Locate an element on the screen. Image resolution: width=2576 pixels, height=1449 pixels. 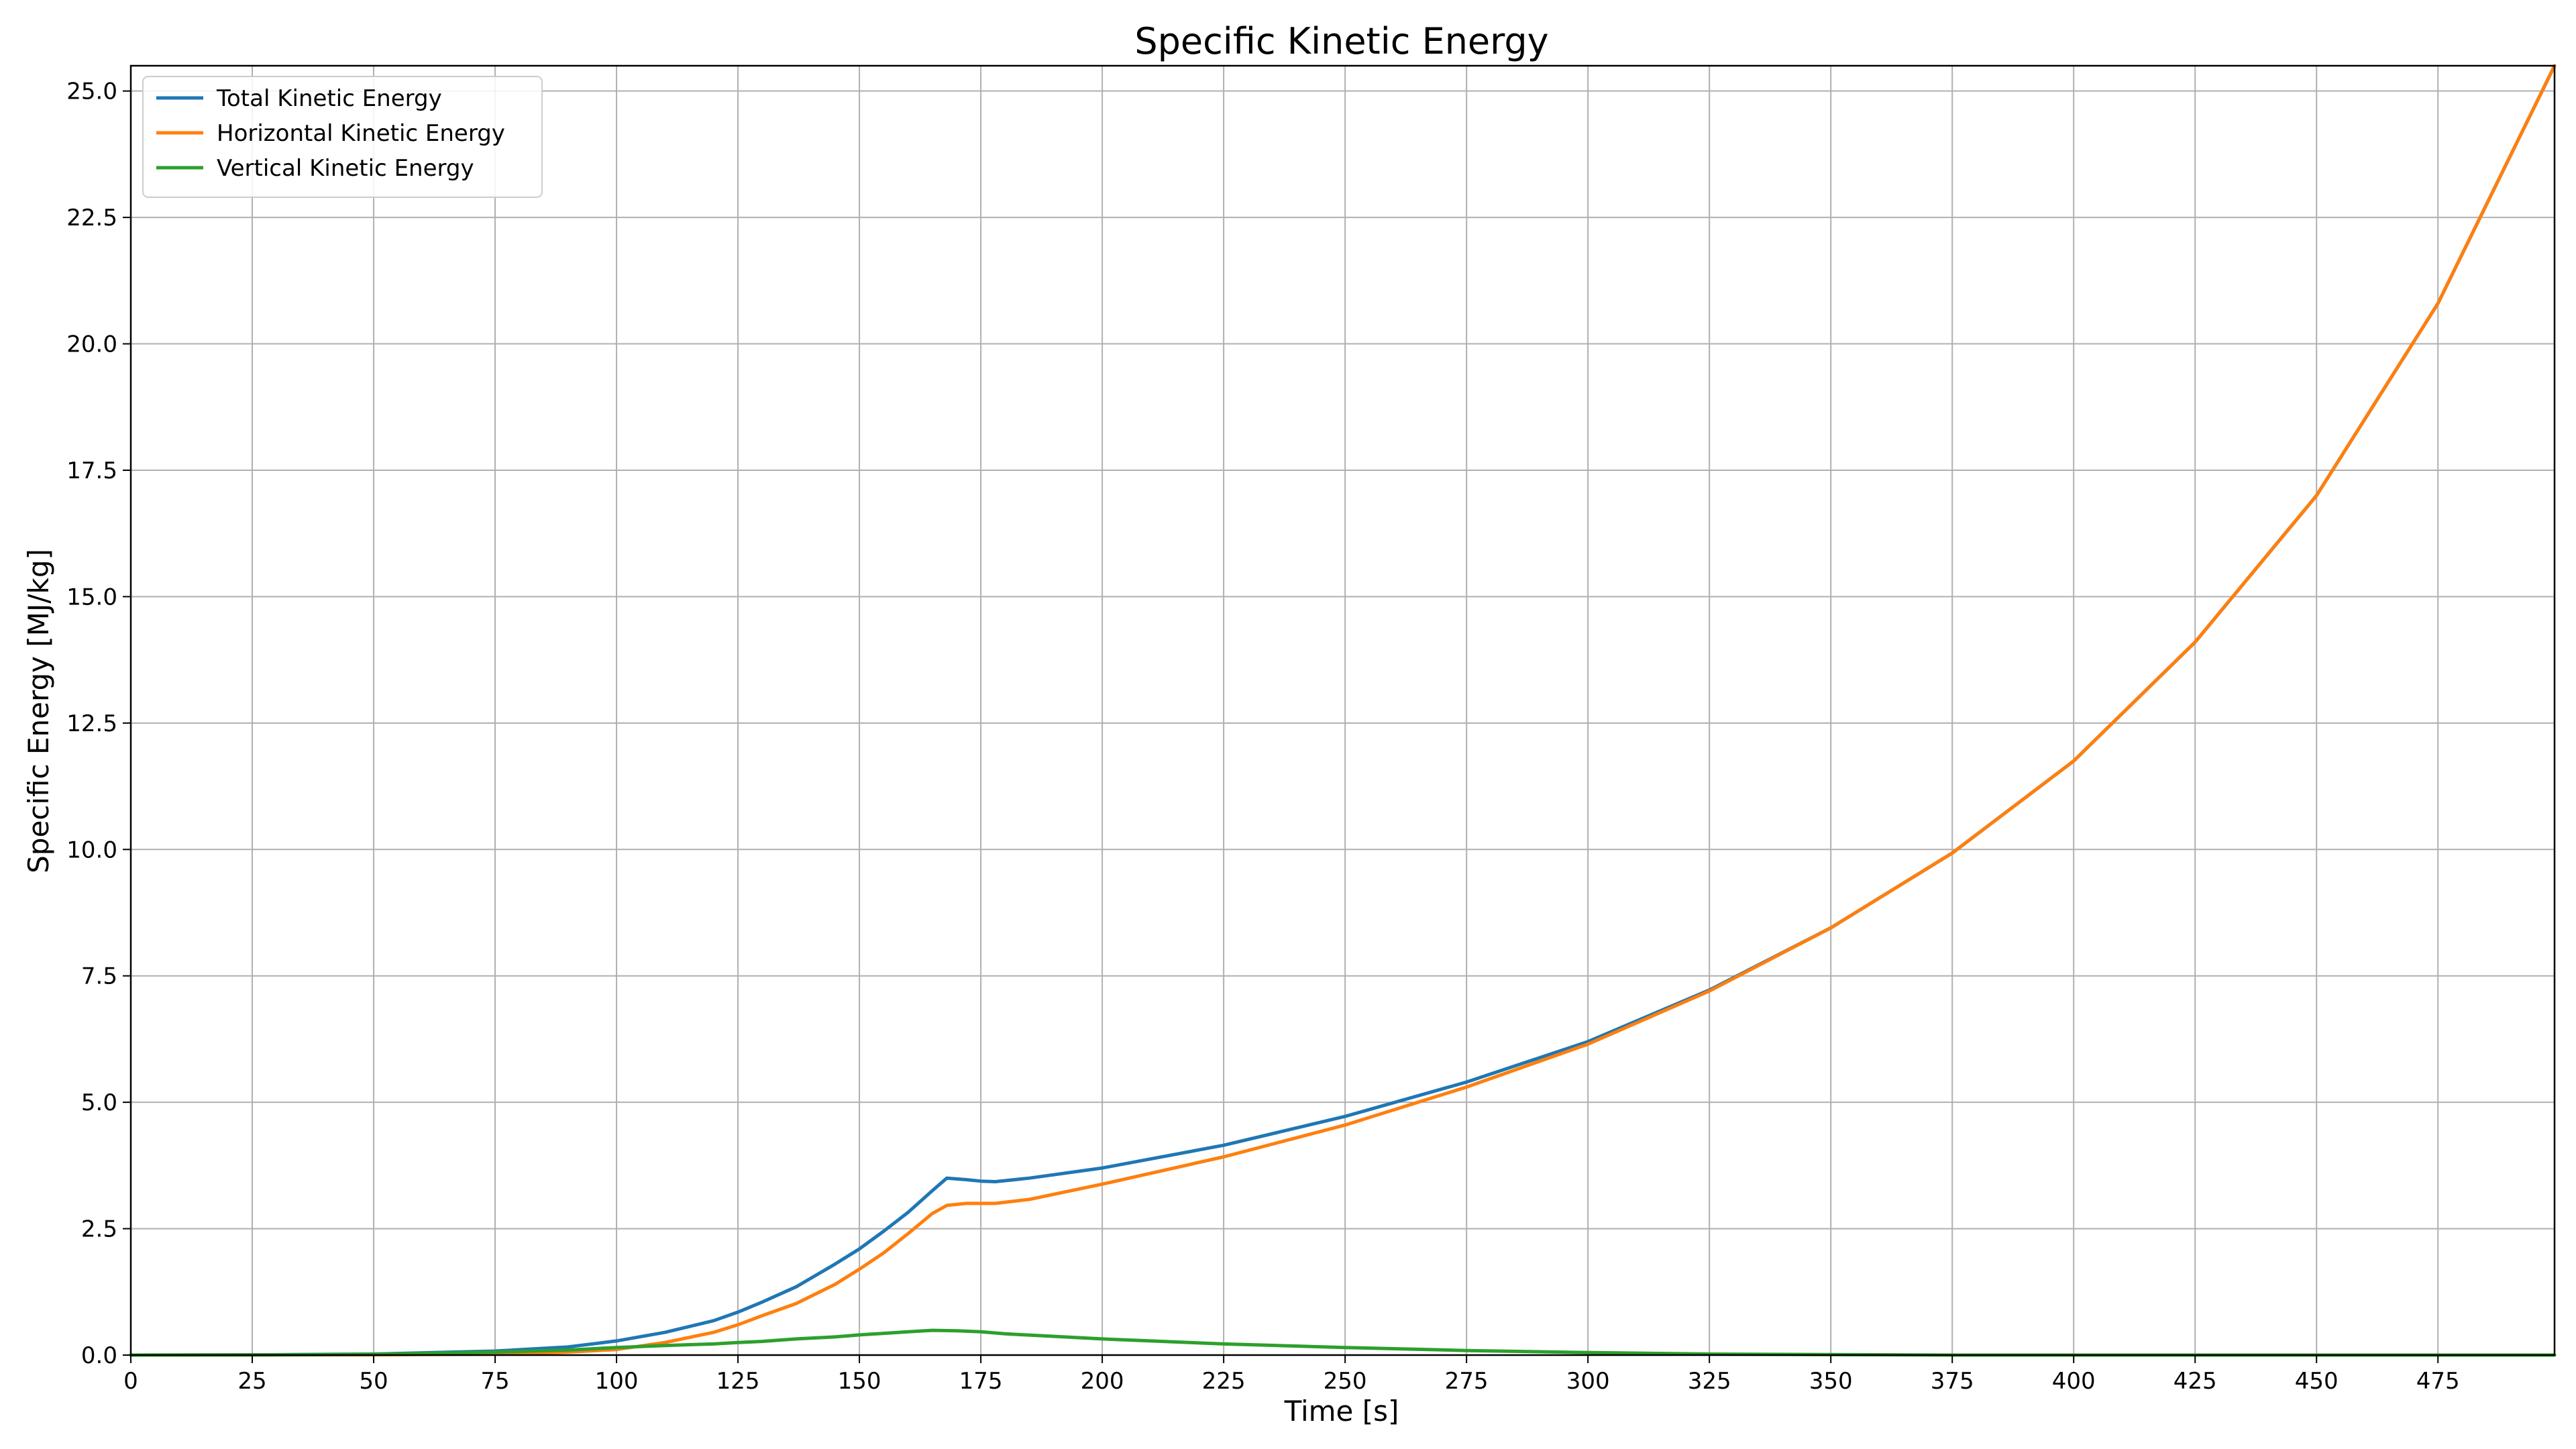
x-tick-label: 200 is located at coordinates (1102, 1381).